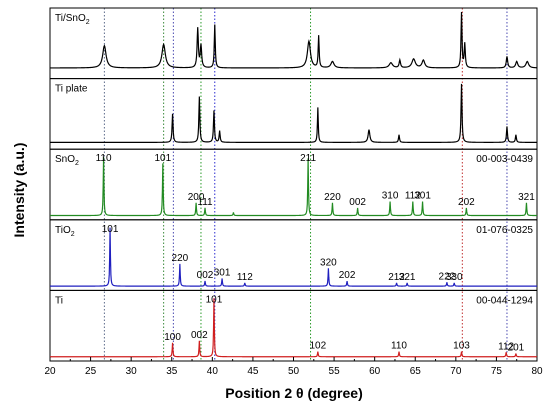 Image resolution: width=550 pixels, height=406 pixels. I want to click on peak-label: 222, so click(447, 276).